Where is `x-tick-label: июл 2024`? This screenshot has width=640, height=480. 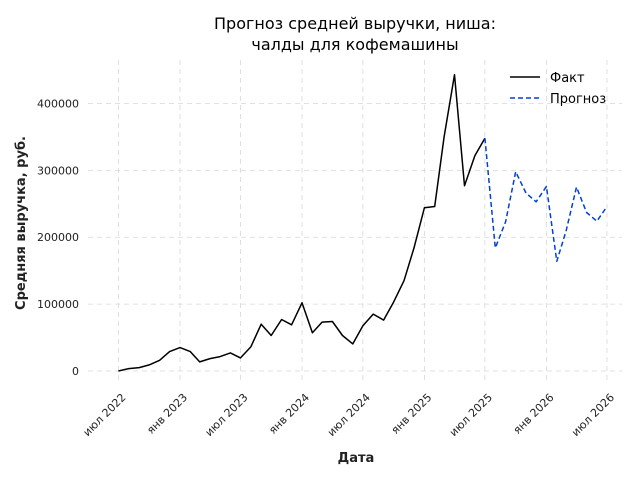
x-tick-label: июл 2024 is located at coordinates (349, 415).